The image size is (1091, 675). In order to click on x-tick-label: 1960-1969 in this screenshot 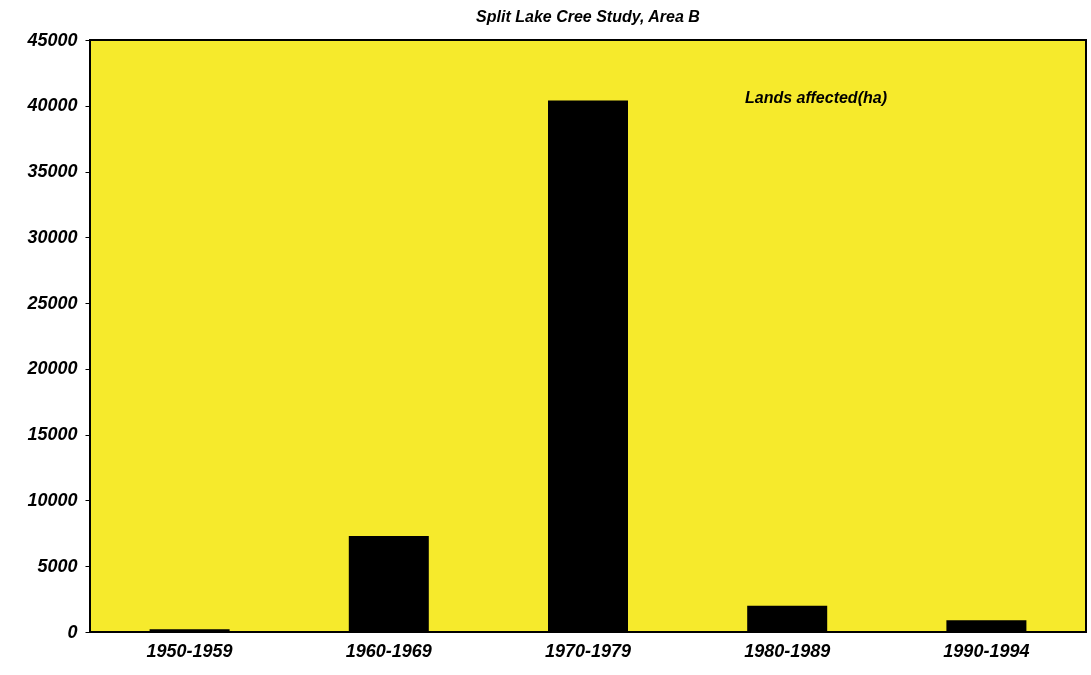, I will do `click(388, 650)`.